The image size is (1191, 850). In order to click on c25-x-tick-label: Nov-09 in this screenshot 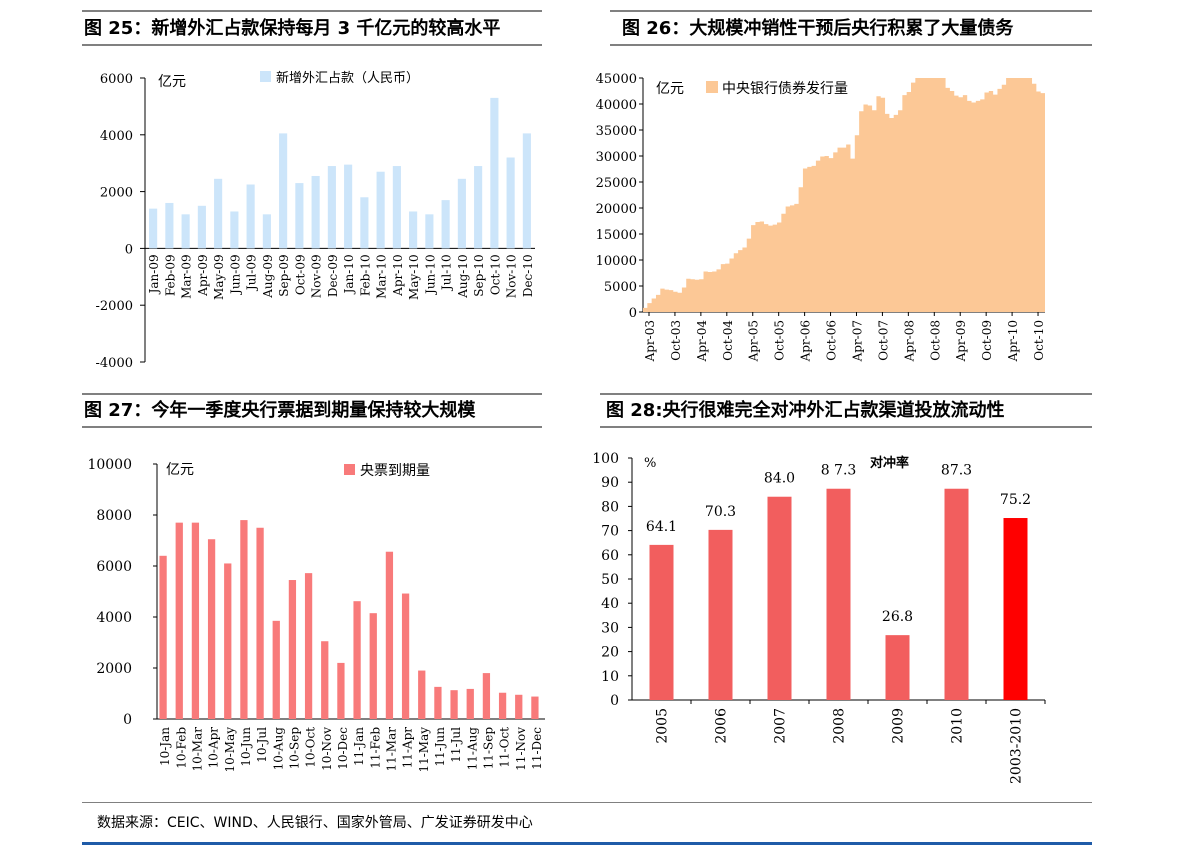, I will do `click(317, 276)`.